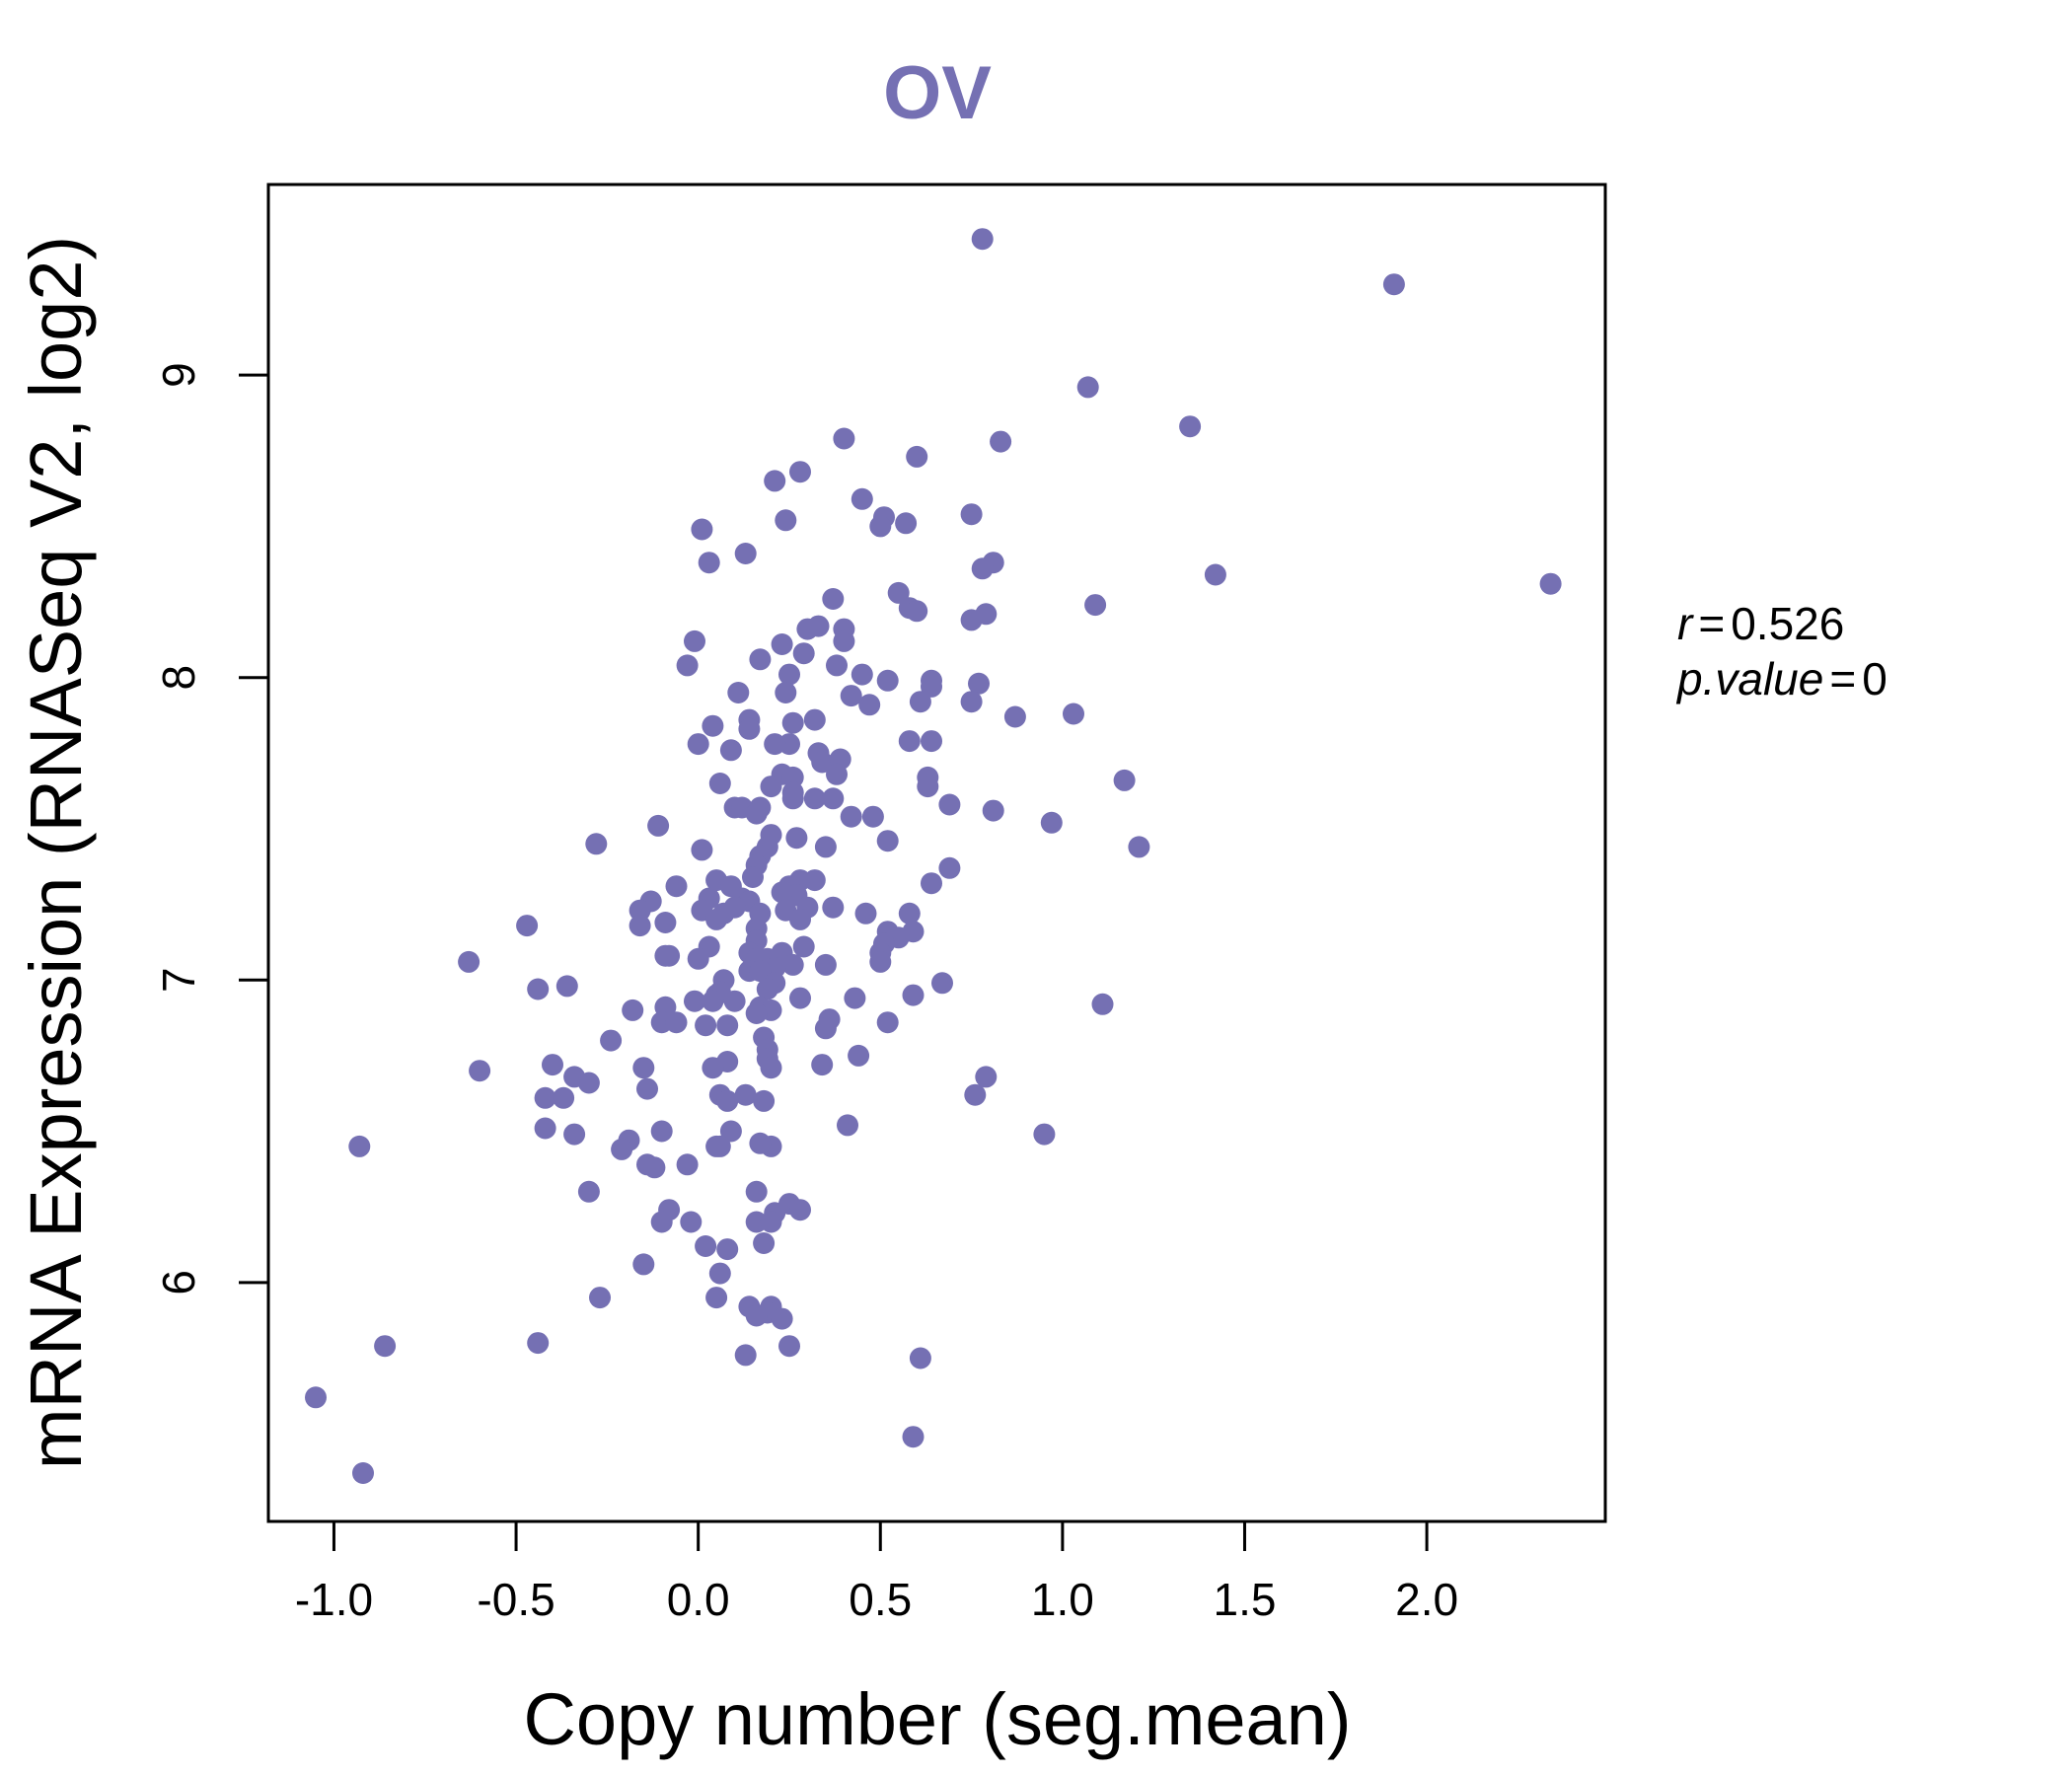 This screenshot has width=2072, height=1776. Describe the element at coordinates (516, 1600) in the screenshot. I see `x-tick-label: -0.5` at that location.